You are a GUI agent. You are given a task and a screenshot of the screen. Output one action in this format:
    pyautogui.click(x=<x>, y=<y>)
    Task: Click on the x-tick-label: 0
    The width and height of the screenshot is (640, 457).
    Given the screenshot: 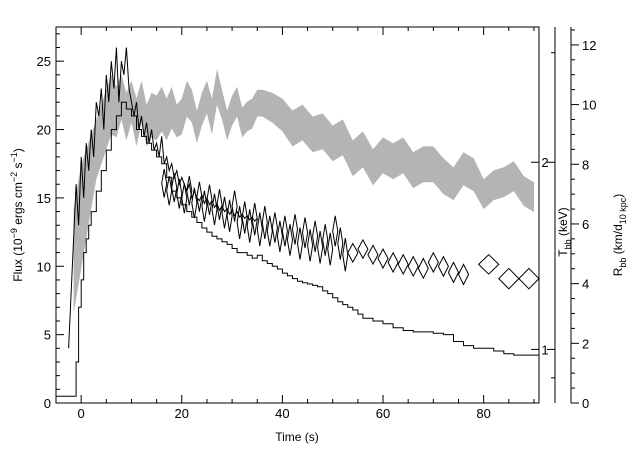 What is the action you would take?
    pyautogui.click(x=81, y=413)
    